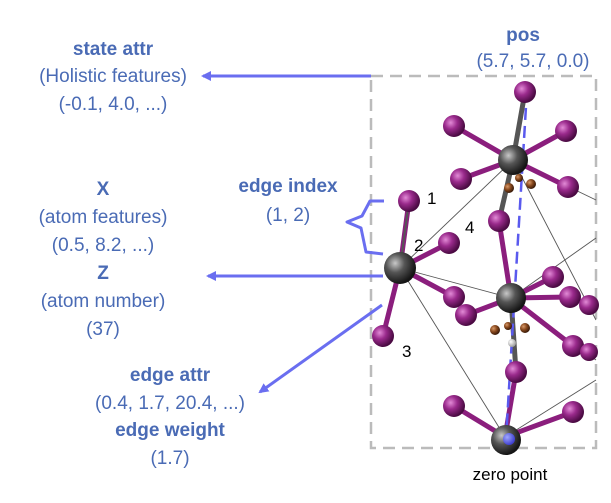 The width and height of the screenshot is (611, 503). Describe the element at coordinates (103, 217) in the screenshot. I see `x-desc: (atom features)` at that location.